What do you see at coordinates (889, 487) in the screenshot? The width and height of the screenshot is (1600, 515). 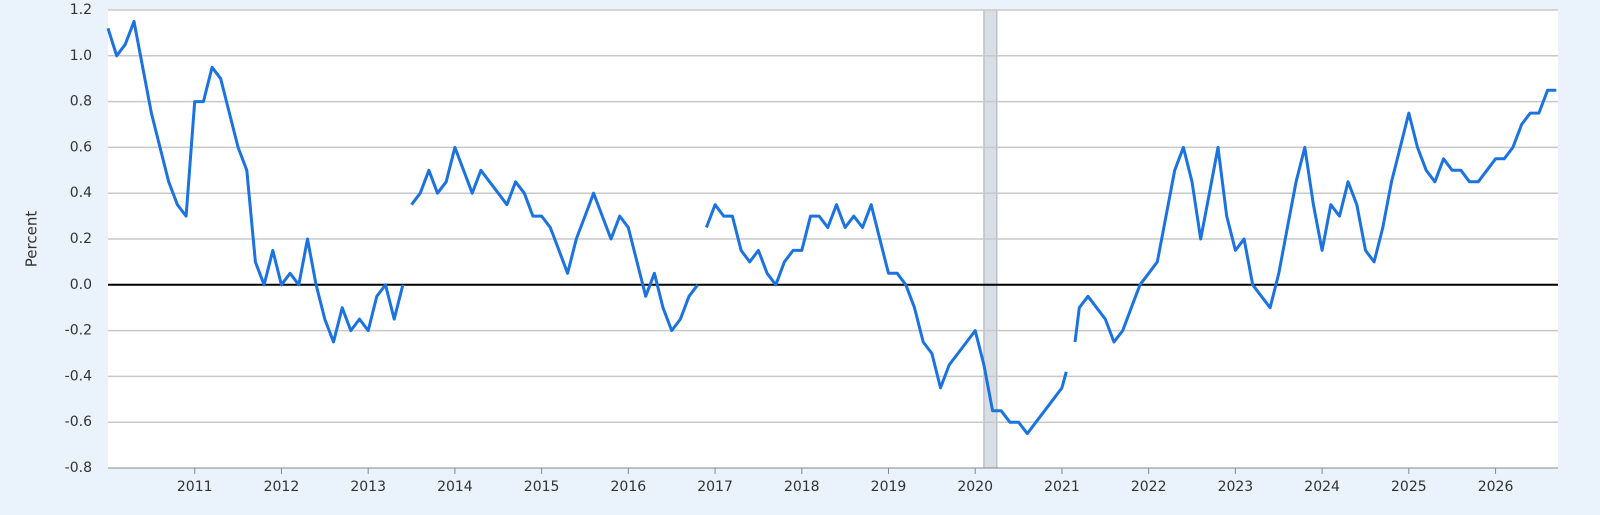 I see `x-tick-label: 2019` at bounding box center [889, 487].